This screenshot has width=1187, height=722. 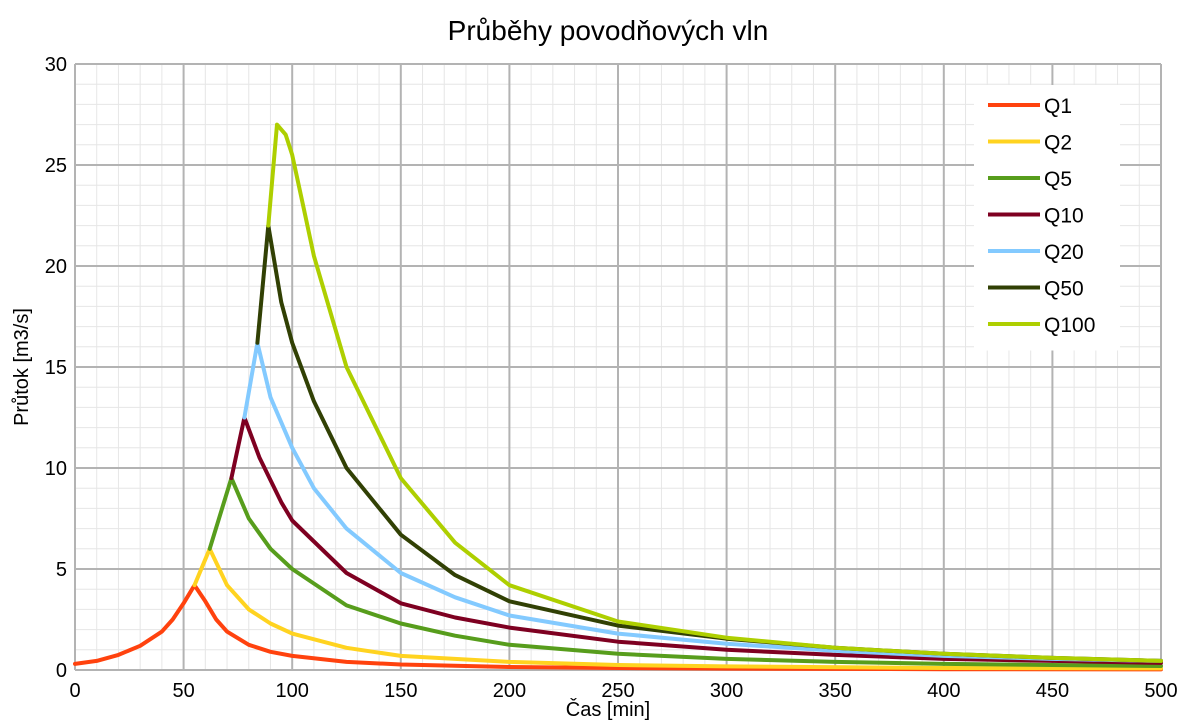 What do you see at coordinates (61, 671) in the screenshot?
I see `y-tick-label: 0` at bounding box center [61, 671].